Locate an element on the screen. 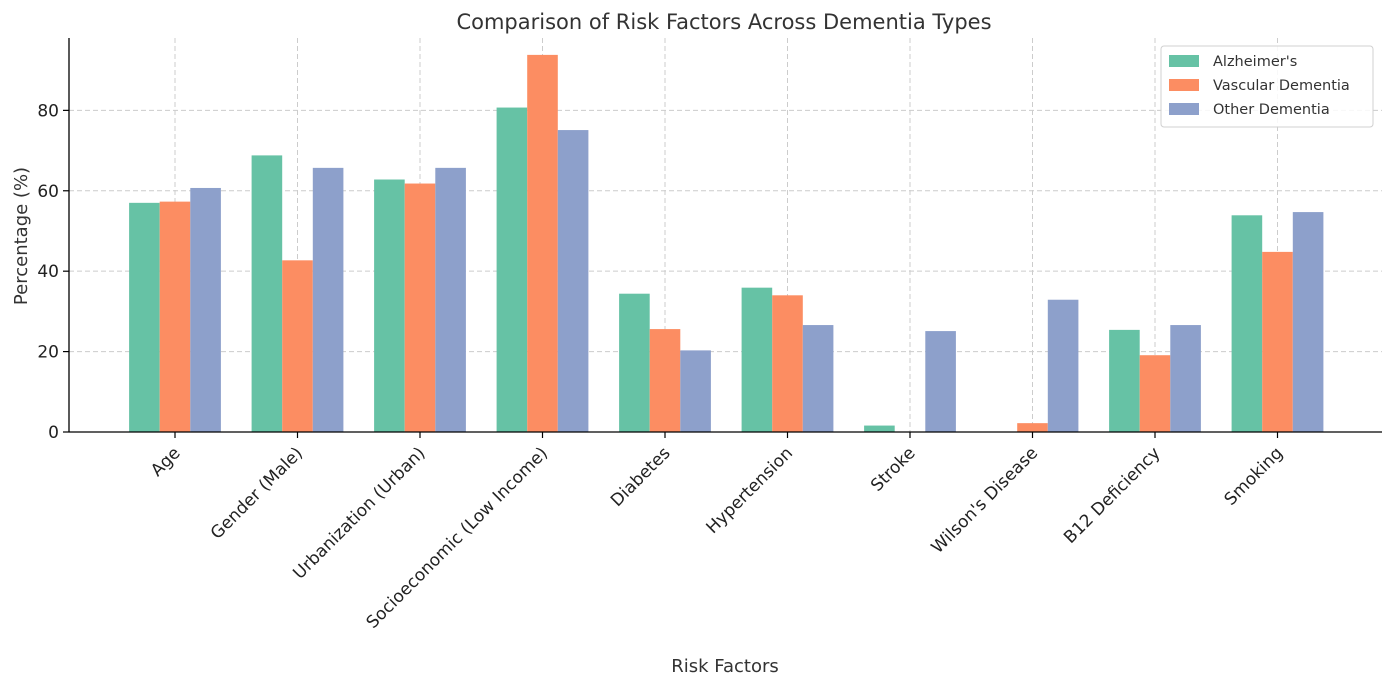 Image resolution: width=1392 pixels, height=688 pixels. legend-label: Alzheimer's is located at coordinates (1255, 62).